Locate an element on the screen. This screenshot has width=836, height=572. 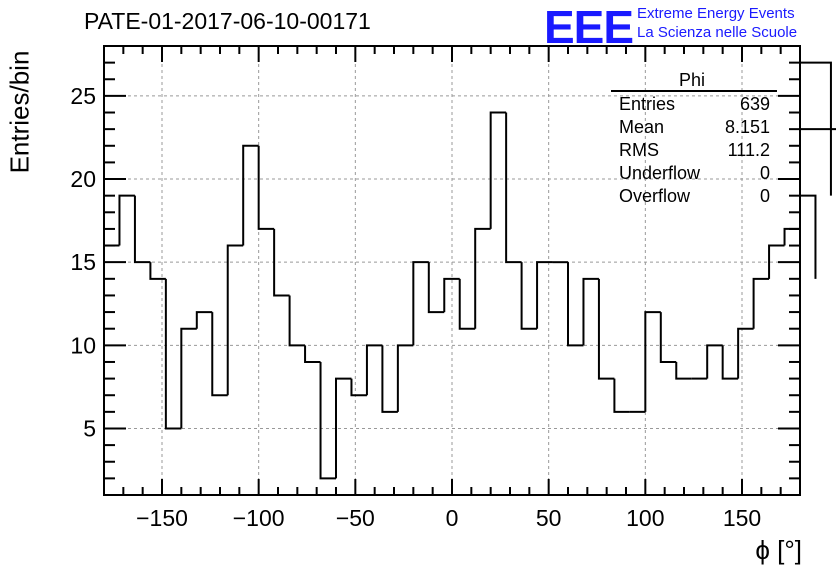
stats-label-rms: RMS is located at coordinates (639, 150).